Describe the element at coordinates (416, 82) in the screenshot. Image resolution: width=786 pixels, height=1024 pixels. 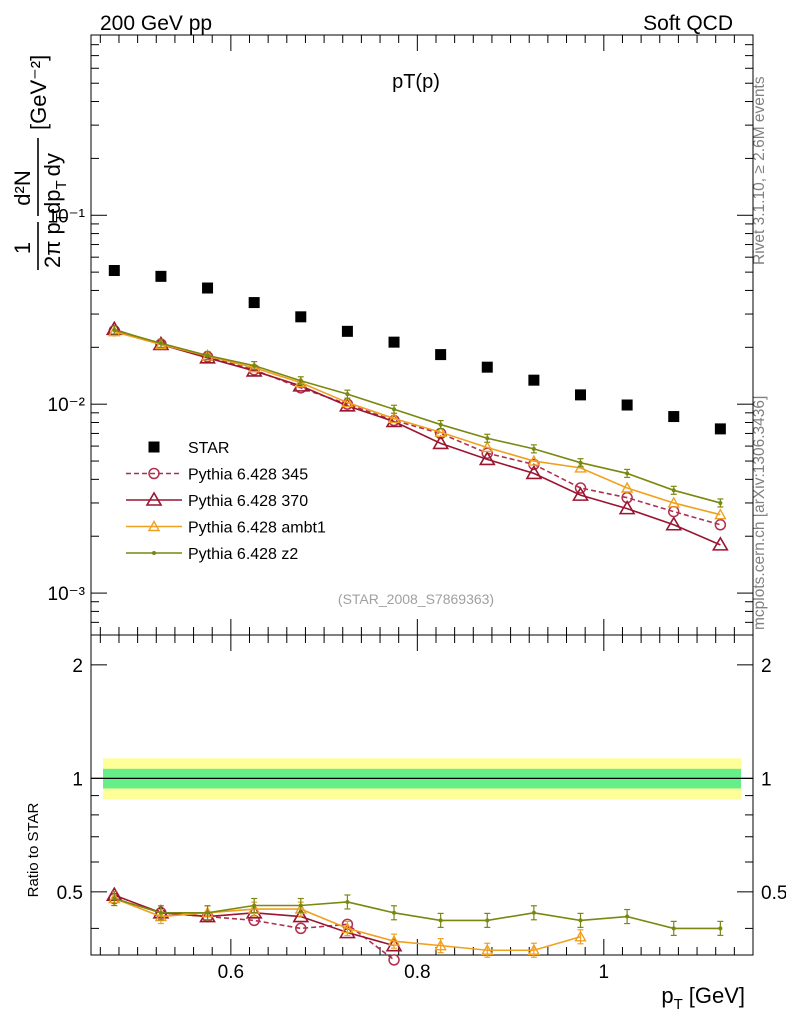
I see `plot-title: pT(p)` at that location.